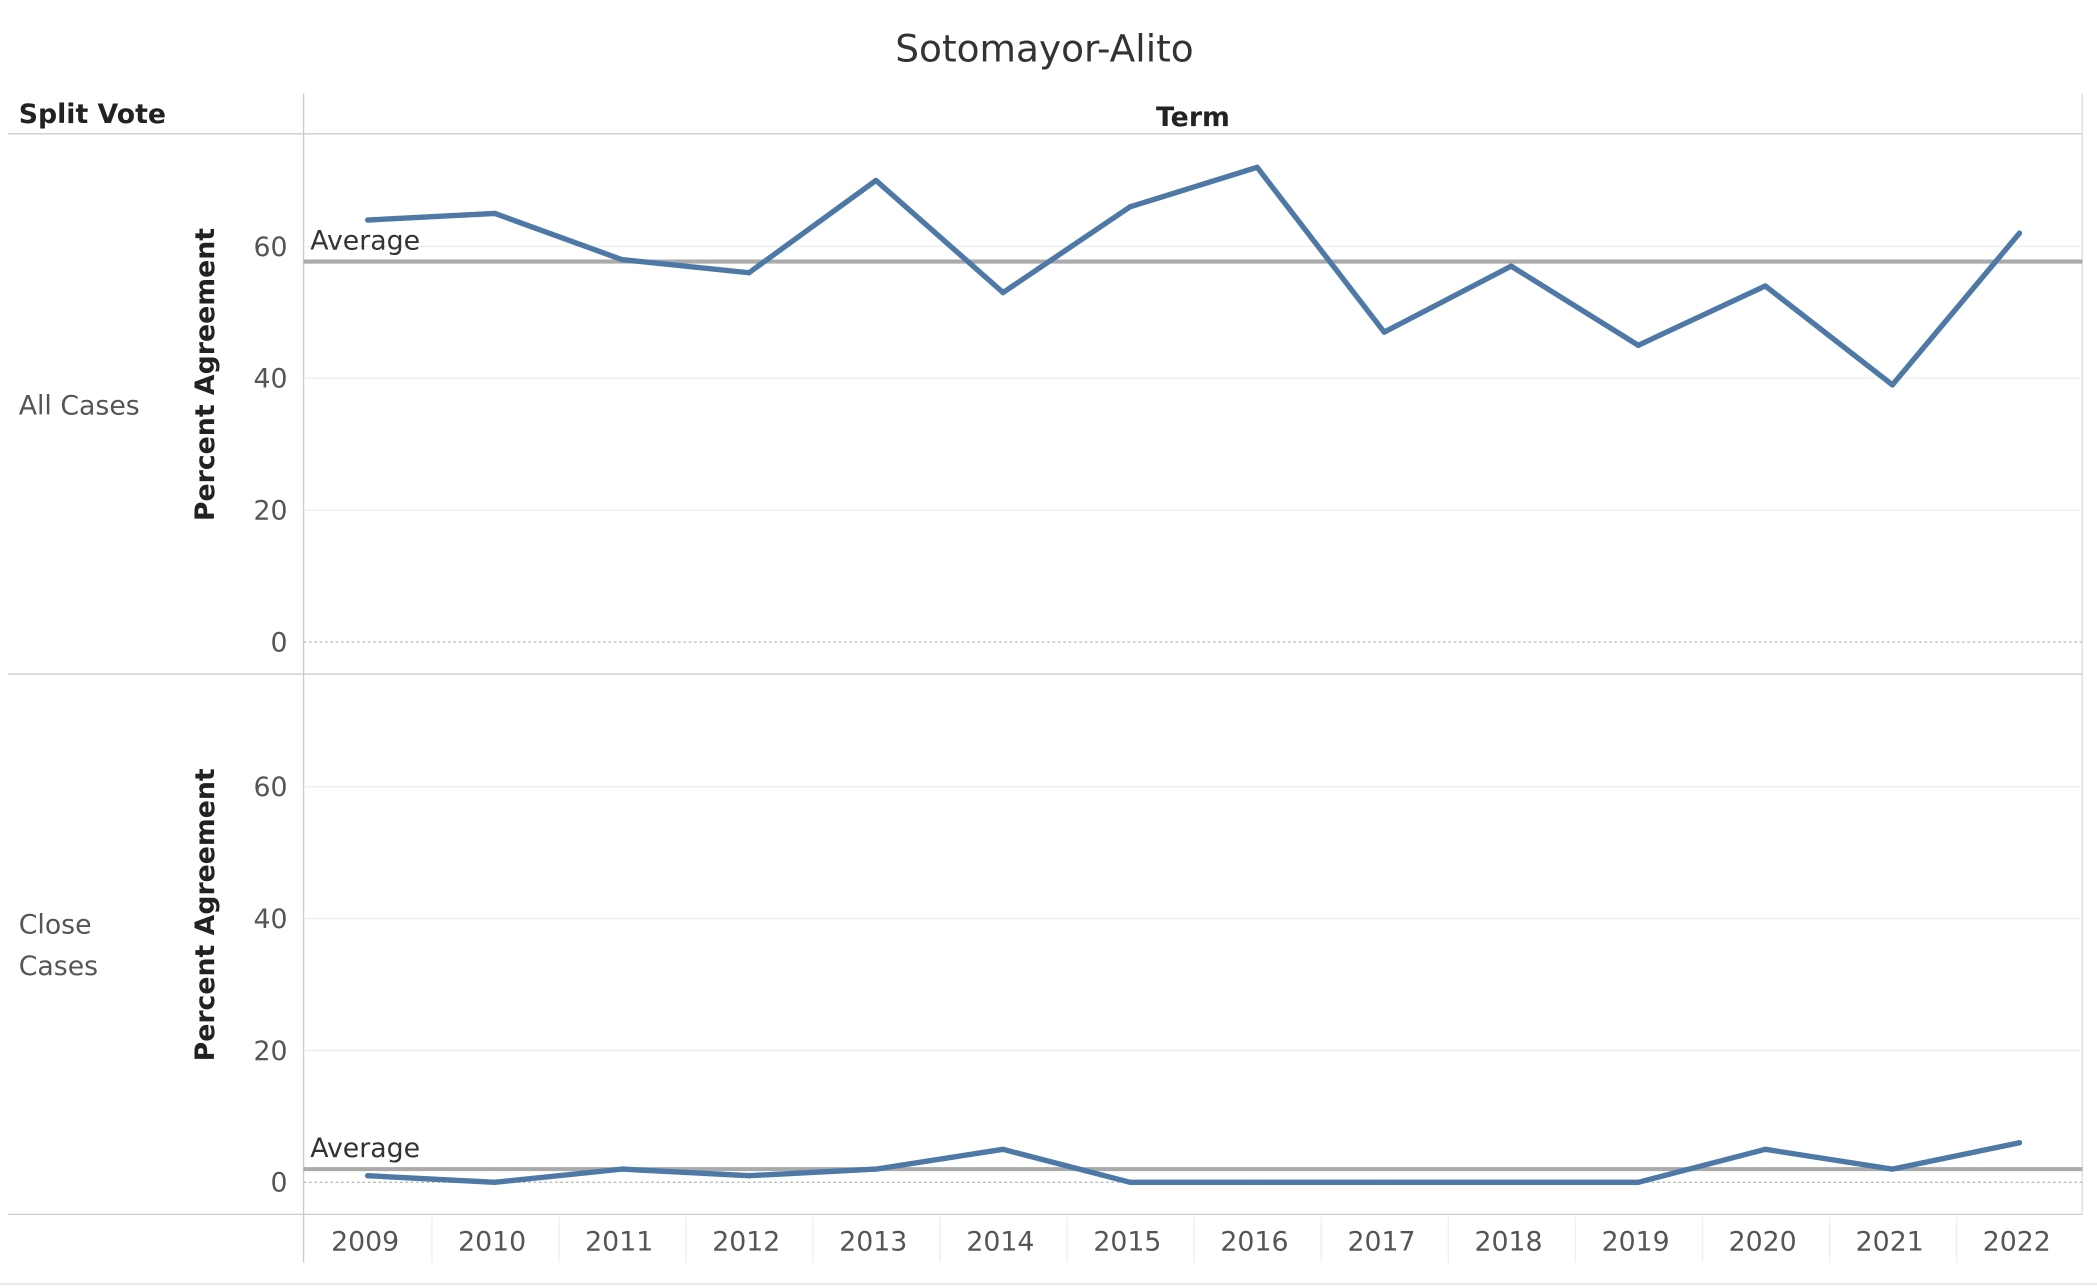 Image resolution: width=2097 pixels, height=1288 pixels. I want to click on x-tick-label: 2018, so click(1509, 1241).